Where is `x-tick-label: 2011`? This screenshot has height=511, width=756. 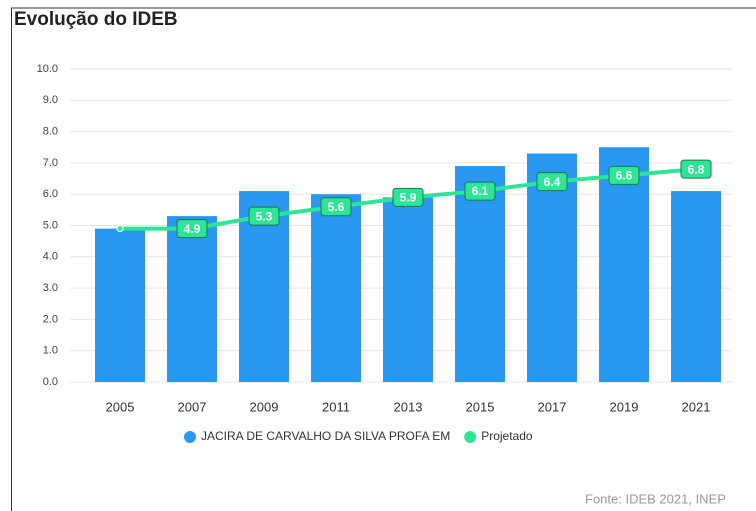
x-tick-label: 2011 is located at coordinates (336, 406).